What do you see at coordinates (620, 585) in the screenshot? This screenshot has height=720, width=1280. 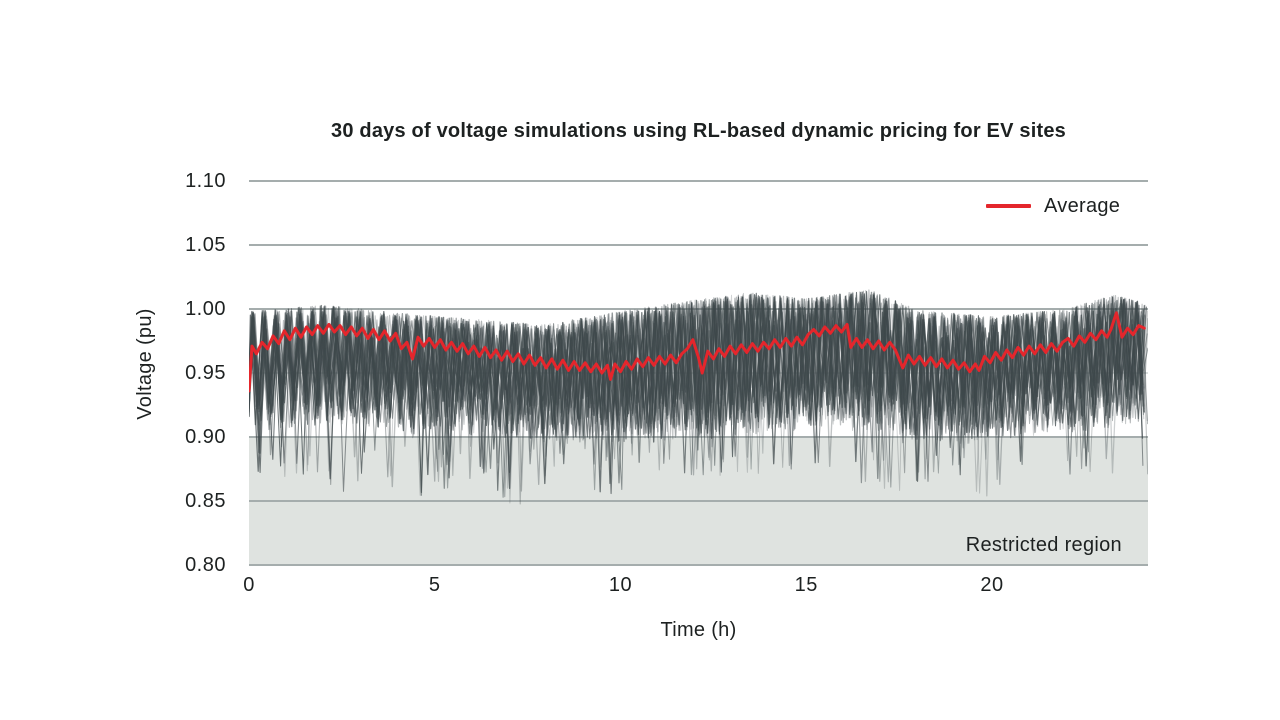 I see `x-tick-label: 10` at bounding box center [620, 585].